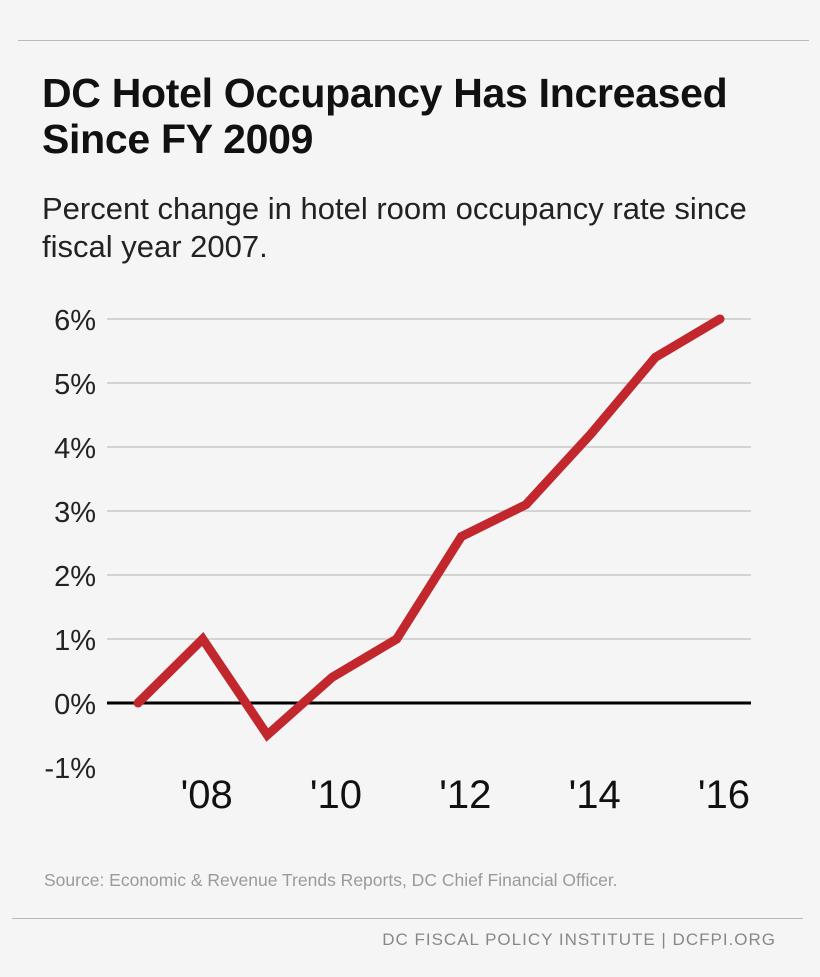 The height and width of the screenshot is (977, 820). I want to click on y-tick-label: 6%, so click(75, 321).